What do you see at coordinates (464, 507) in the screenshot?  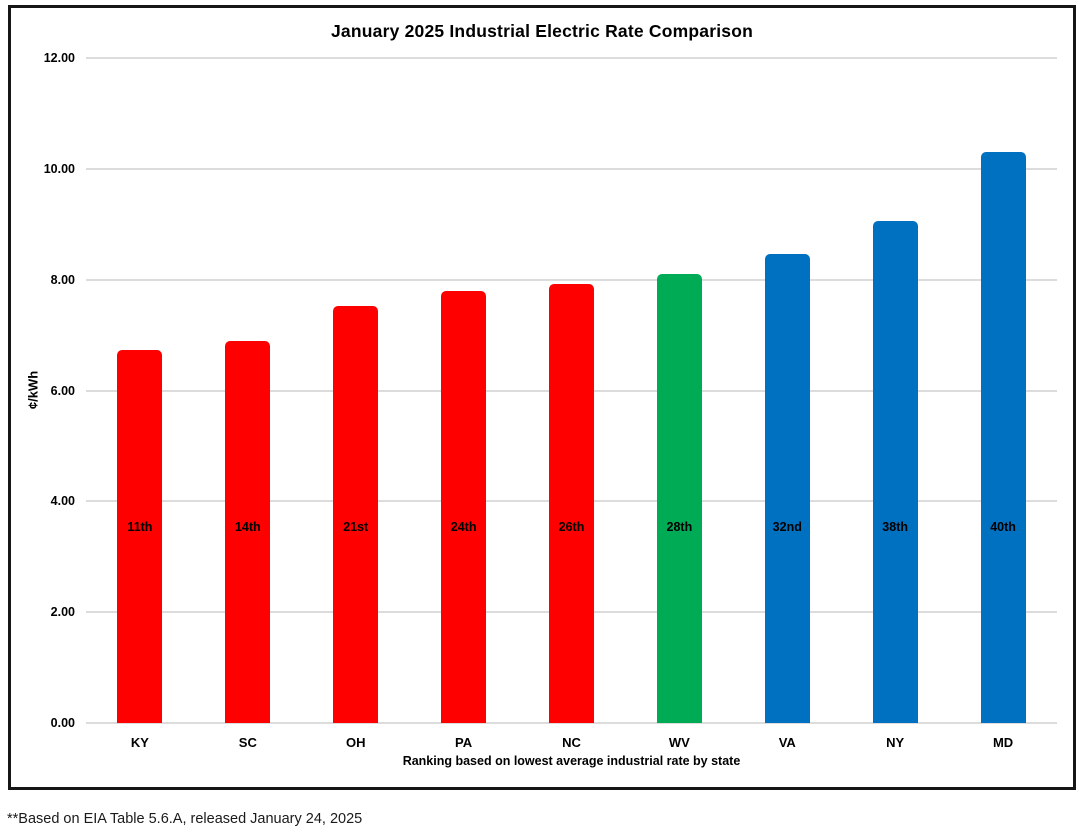 I see `bar-PA` at bounding box center [464, 507].